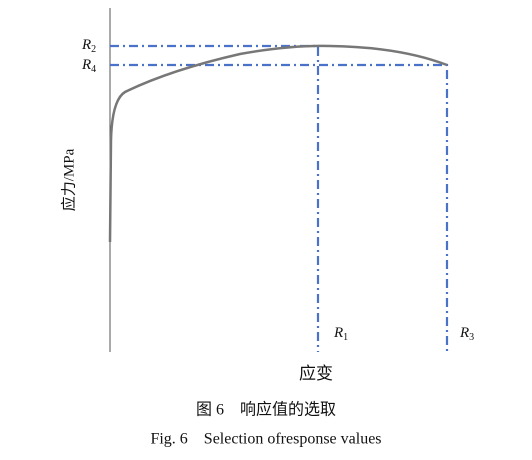 The image size is (532, 460). I want to click on caption-cn: 图 6 响应值的选取, so click(266, 409).